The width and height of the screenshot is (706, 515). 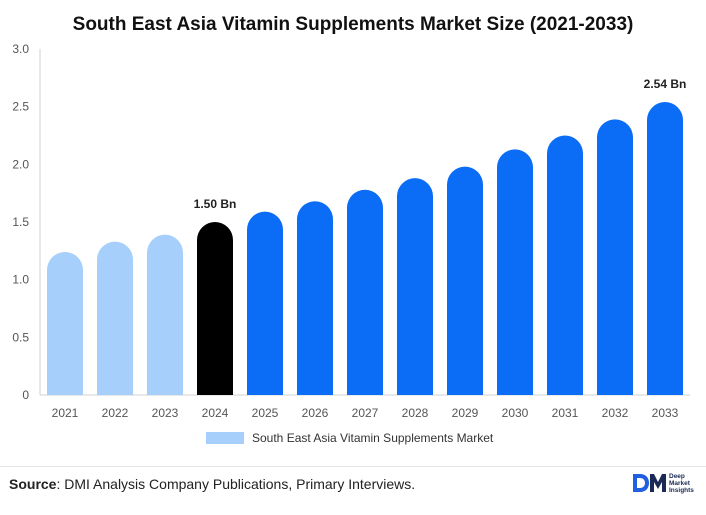 I want to click on bar-2028, so click(x=415, y=286).